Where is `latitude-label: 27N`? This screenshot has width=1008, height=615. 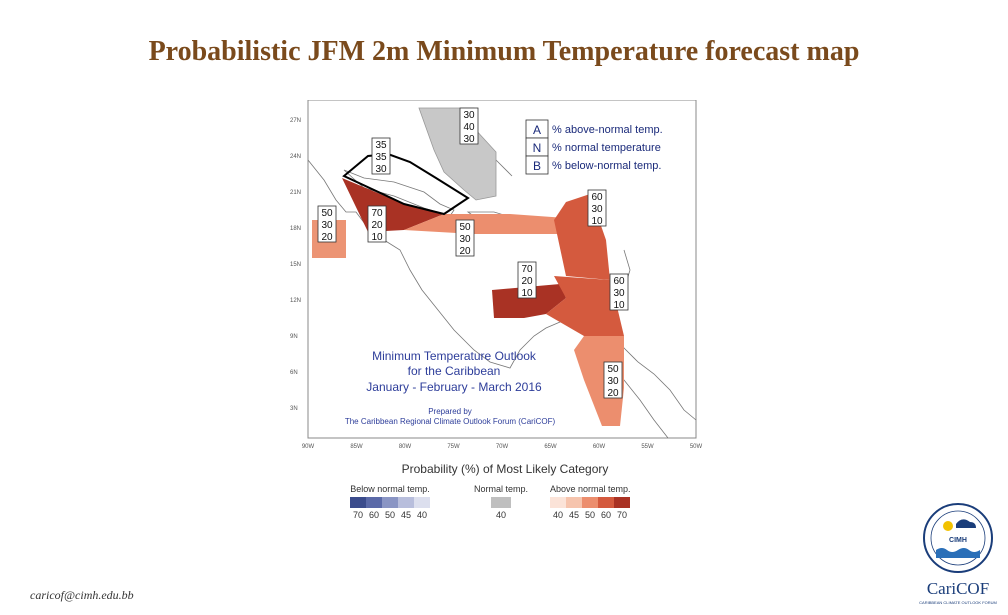 latitude-label: 27N is located at coordinates (295, 121).